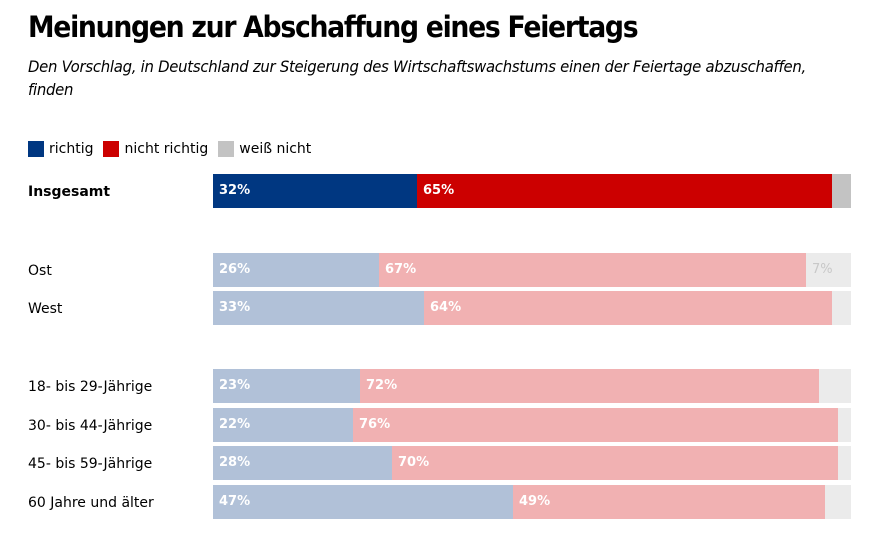 The height and width of the screenshot is (537, 878). What do you see at coordinates (318, 308) in the screenshot?
I see `bar-segment-richtig: 33%` at bounding box center [318, 308].